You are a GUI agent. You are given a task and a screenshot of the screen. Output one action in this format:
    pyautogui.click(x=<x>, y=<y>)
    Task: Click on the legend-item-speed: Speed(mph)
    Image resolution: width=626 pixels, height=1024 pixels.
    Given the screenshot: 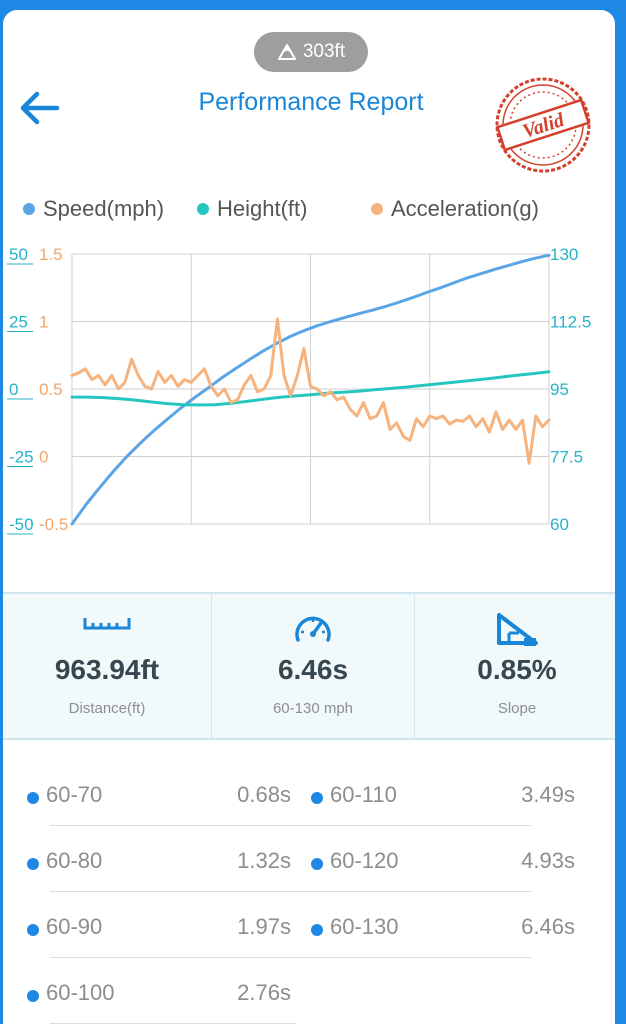 What is the action you would take?
    pyautogui.click(x=93, y=209)
    